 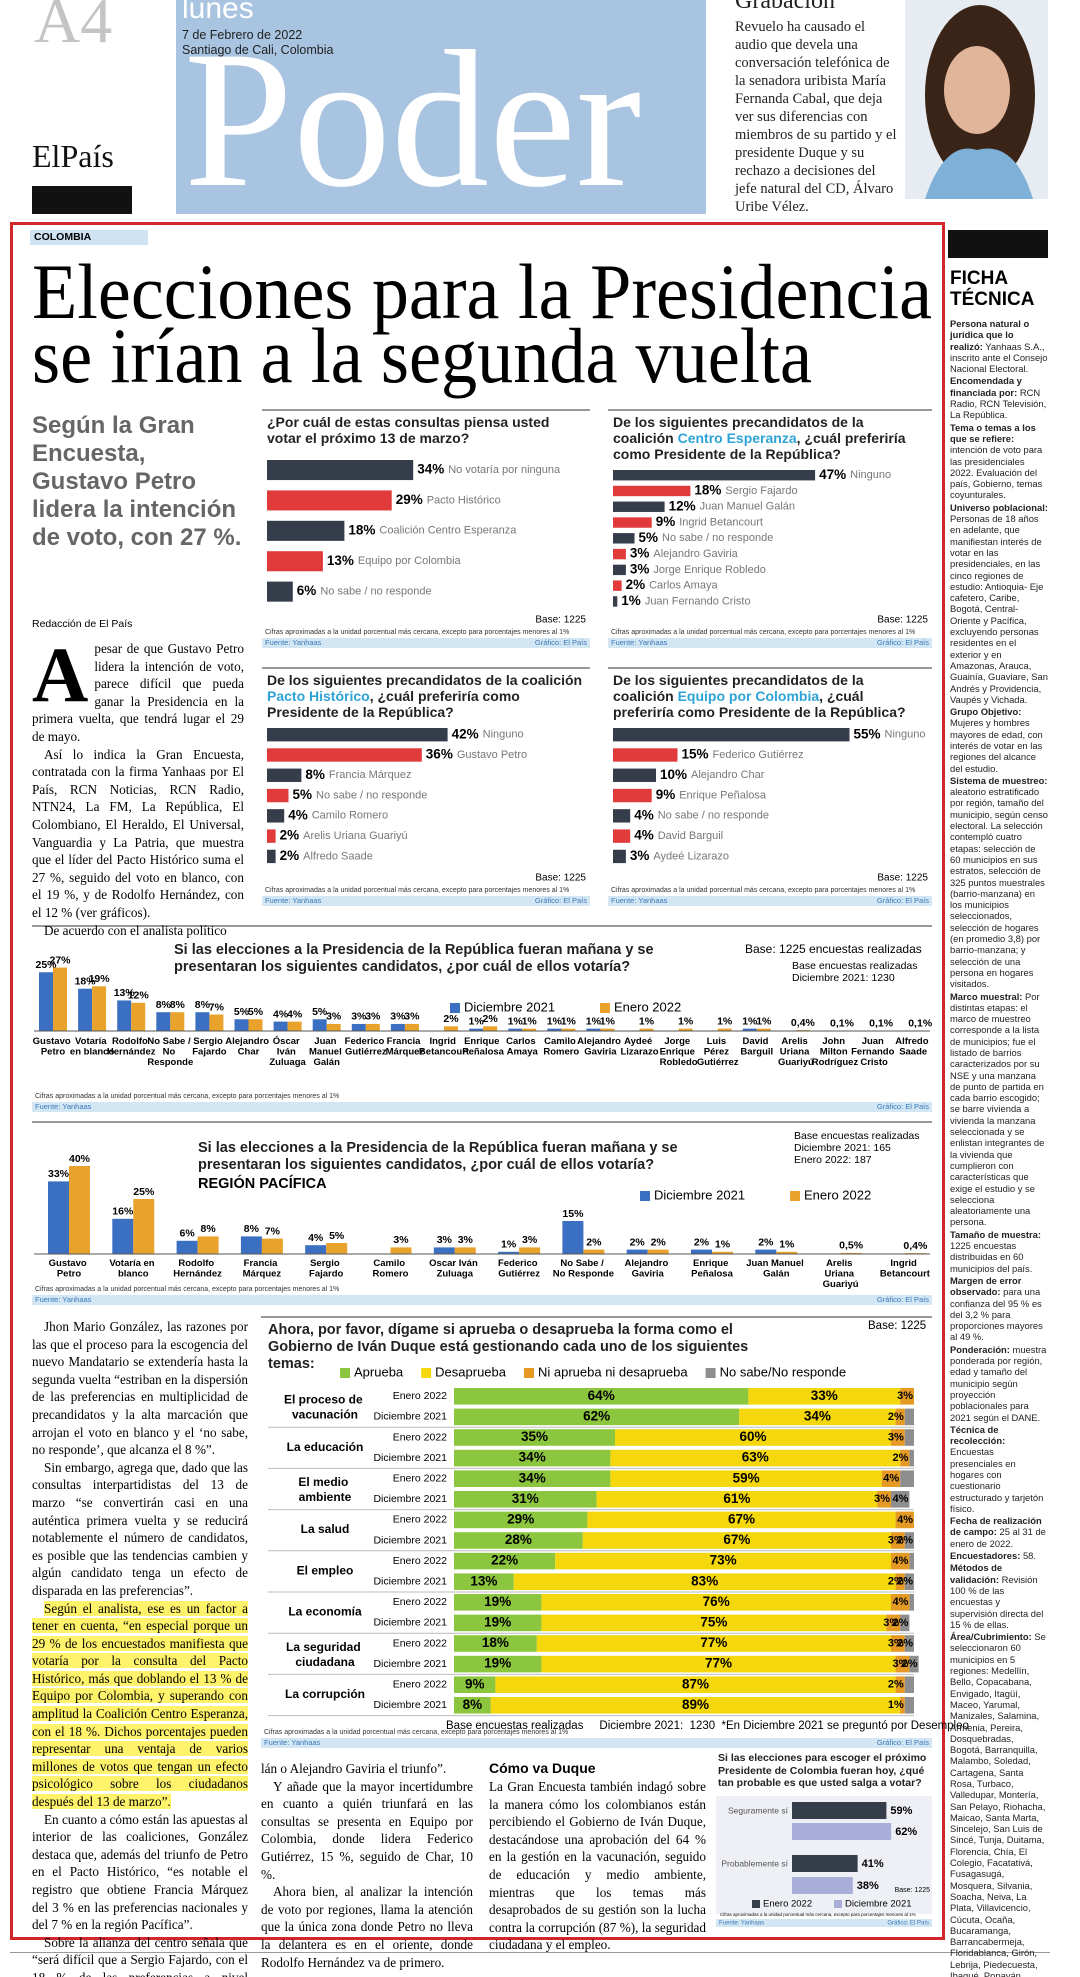 What do you see at coordinates (528, 1373) in the screenshot?
I see `legend-swatch` at bounding box center [528, 1373].